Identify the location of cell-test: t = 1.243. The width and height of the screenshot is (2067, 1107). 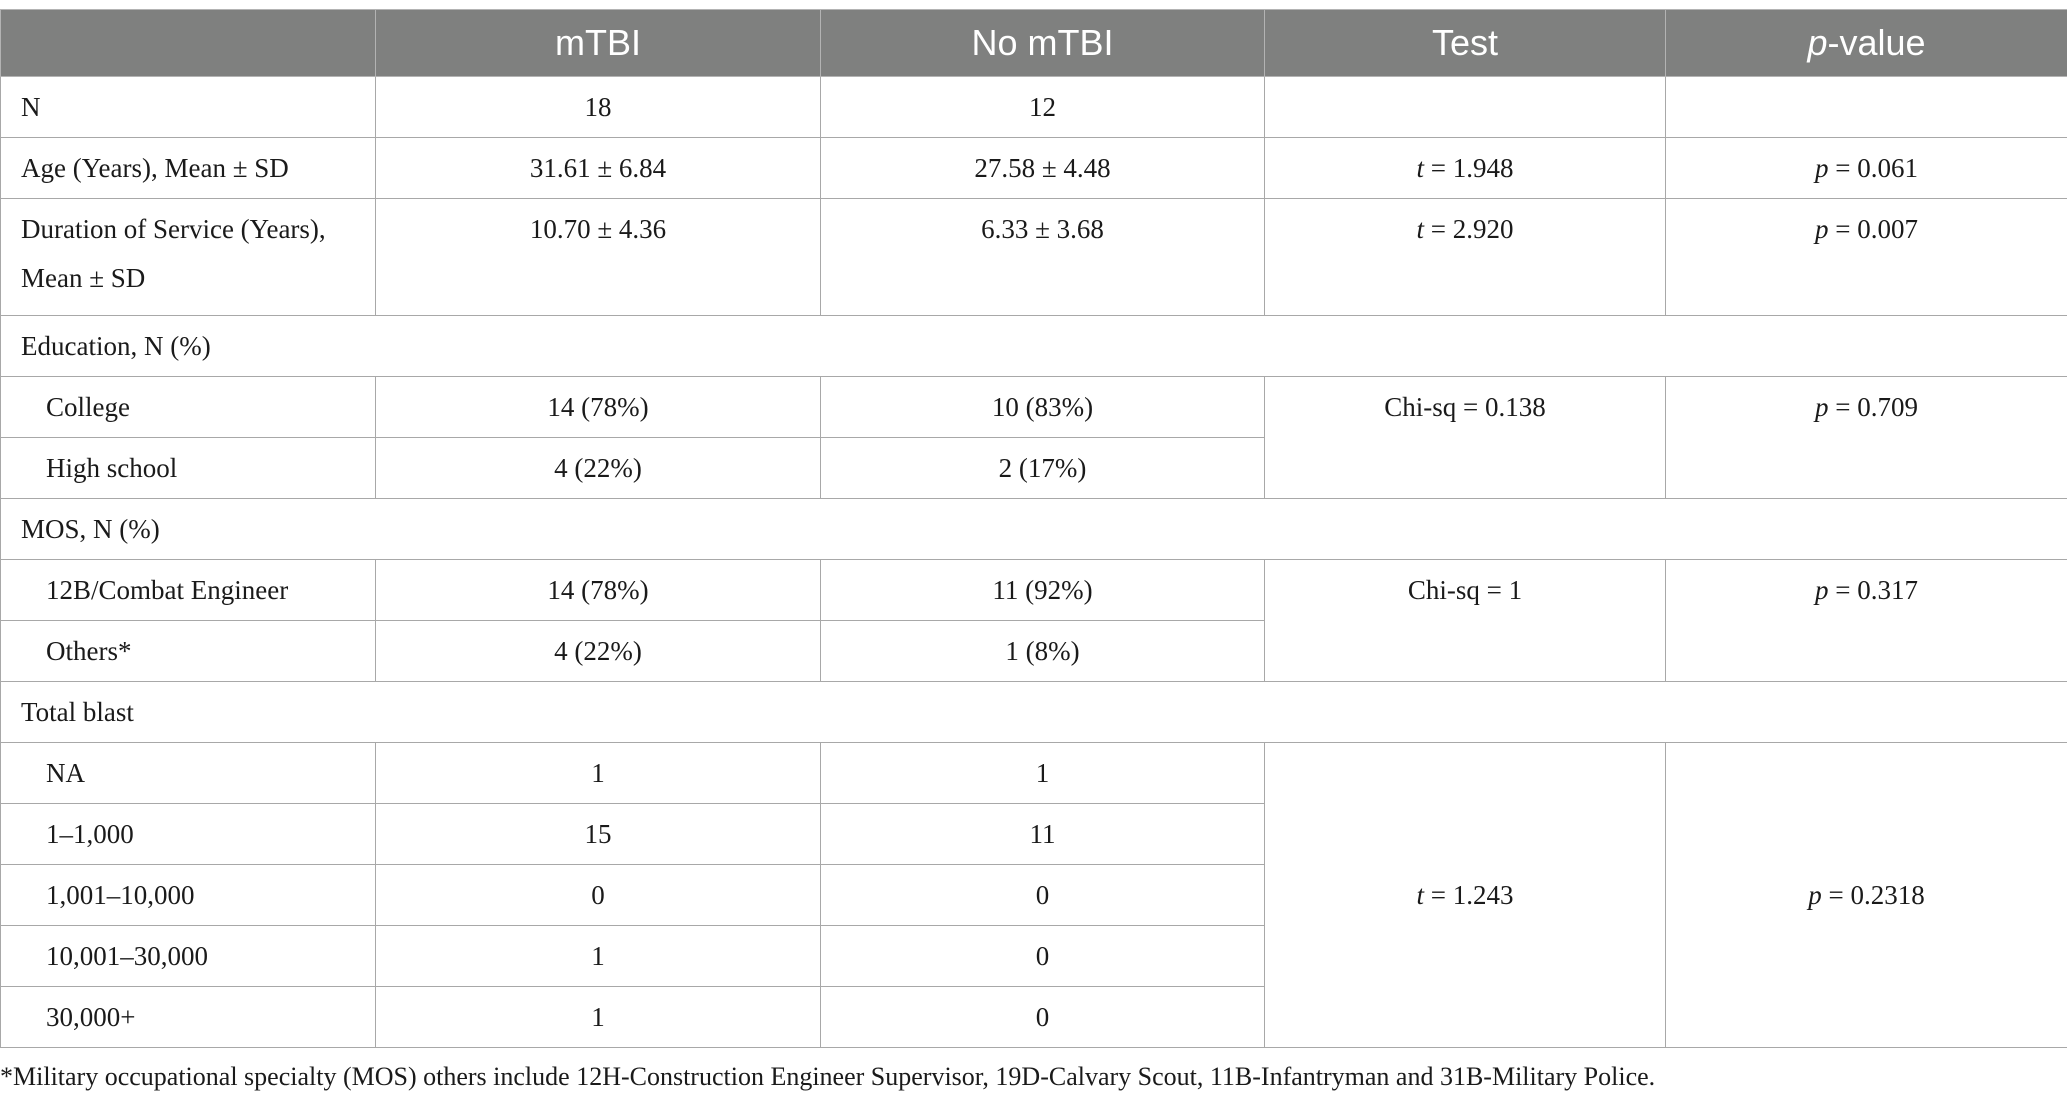
(1465, 895).